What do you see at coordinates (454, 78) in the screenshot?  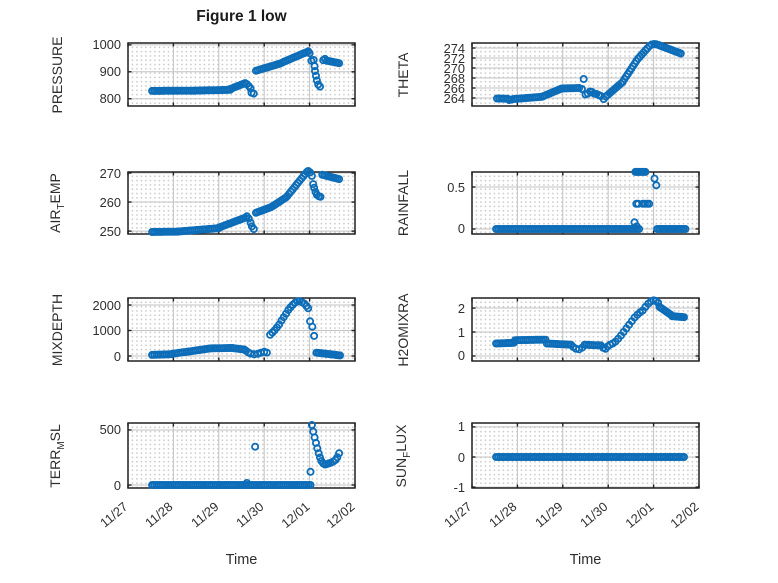 I see `y-tick-label-theta: 268` at bounding box center [454, 78].